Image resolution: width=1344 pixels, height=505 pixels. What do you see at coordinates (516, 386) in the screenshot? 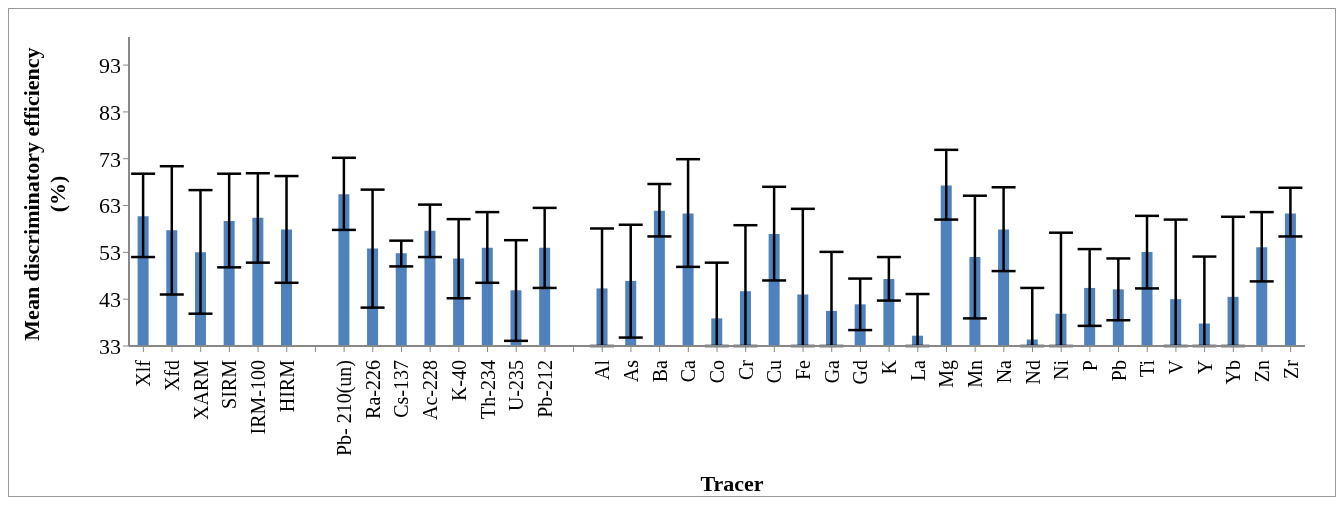
I see `x-tick-label: U-235` at bounding box center [516, 386].